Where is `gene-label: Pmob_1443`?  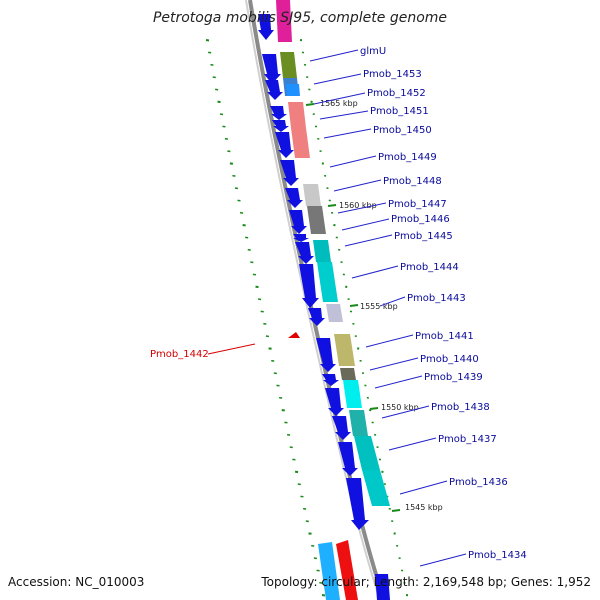
gene-label: Pmob_1443 is located at coordinates (436, 298).